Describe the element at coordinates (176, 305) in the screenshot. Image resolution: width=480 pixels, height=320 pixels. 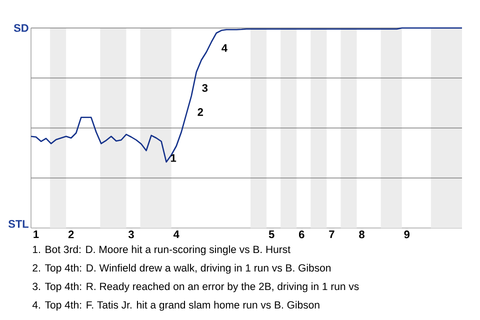
I see `text: 4. Top 4th: F. Tatis Jr. hit a grand slam home run vs B. Gibson` at that location.